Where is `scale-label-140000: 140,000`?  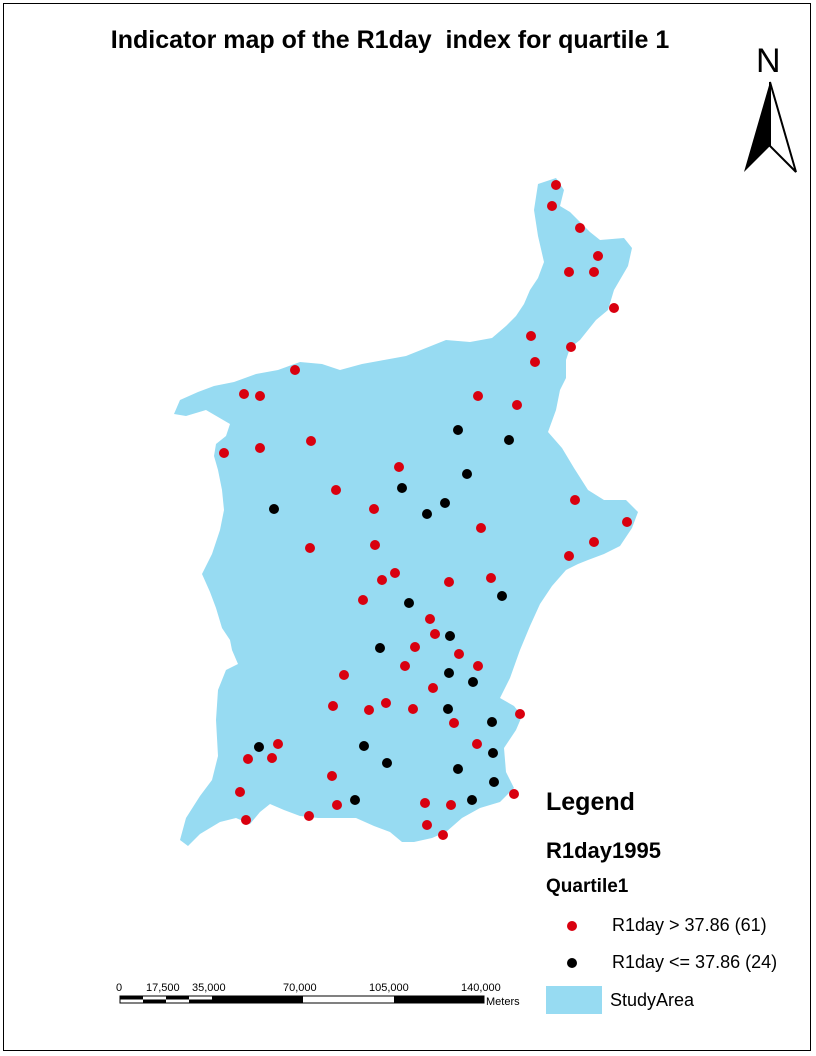
scale-label-140000: 140,000 is located at coordinates (481, 988).